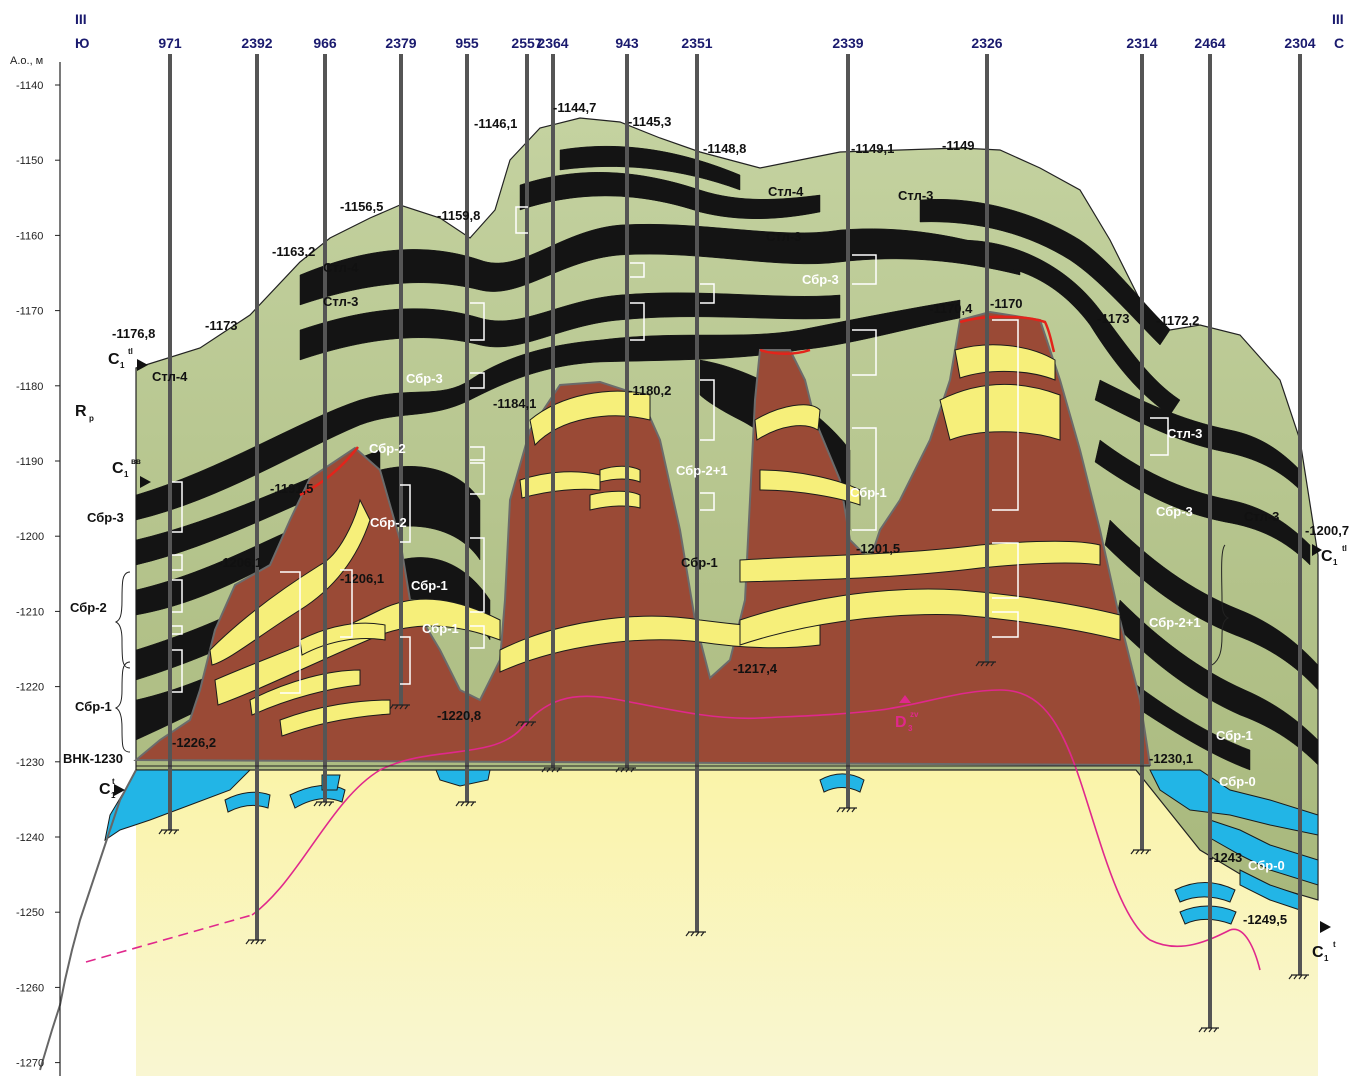 This screenshot has width=1354, height=1076. What do you see at coordinates (872, 148) in the screenshot?
I see `elevation-label: -1149,1` at bounding box center [872, 148].